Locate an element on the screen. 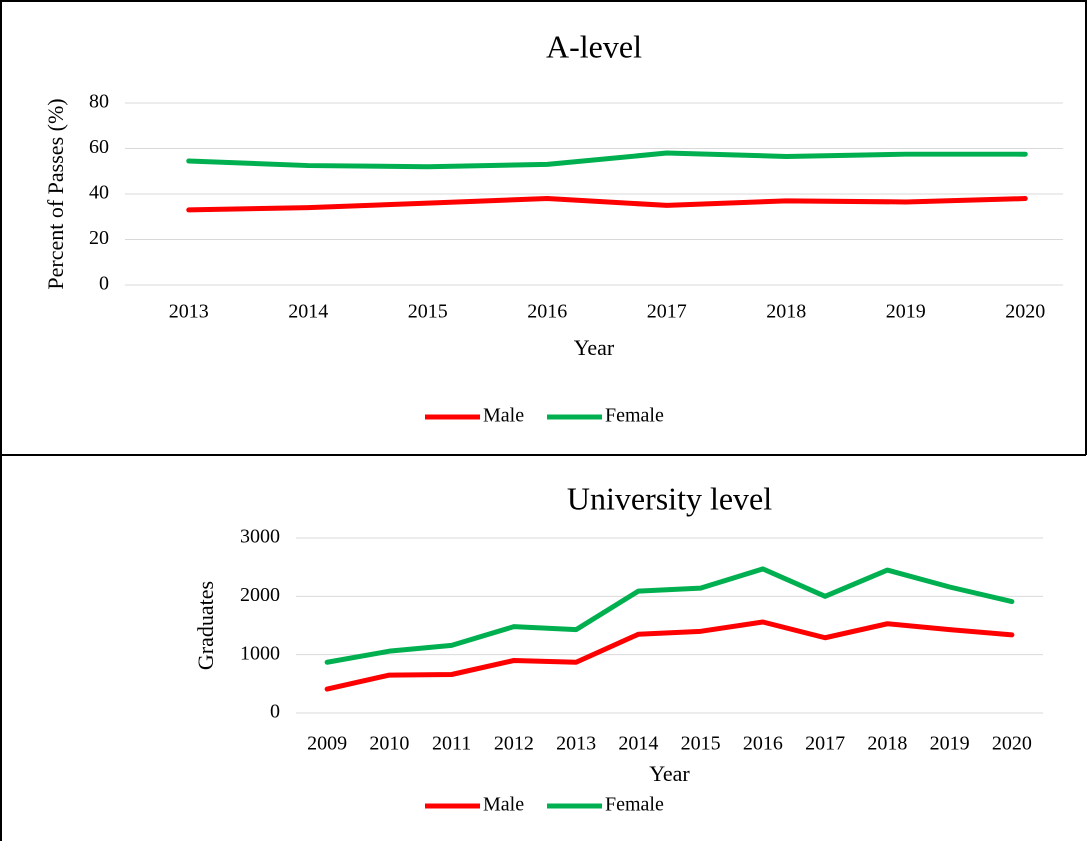 This screenshot has height=841, width=1088. x-tick-label: 2010 is located at coordinates (389, 744).